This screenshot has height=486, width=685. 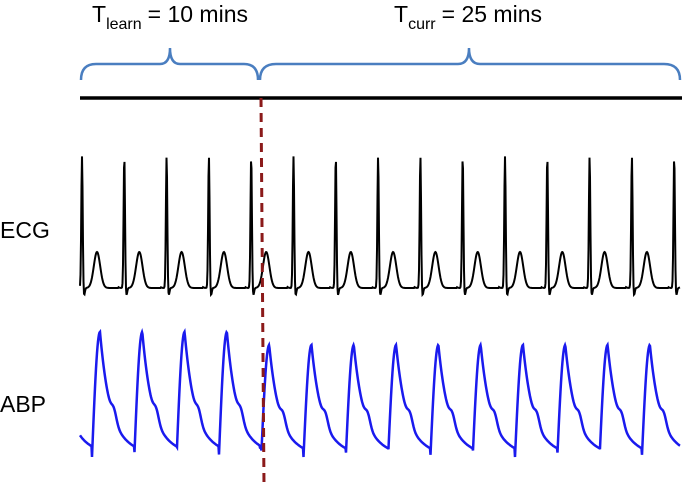 I want to click on current-brace, so click(x=470, y=64).